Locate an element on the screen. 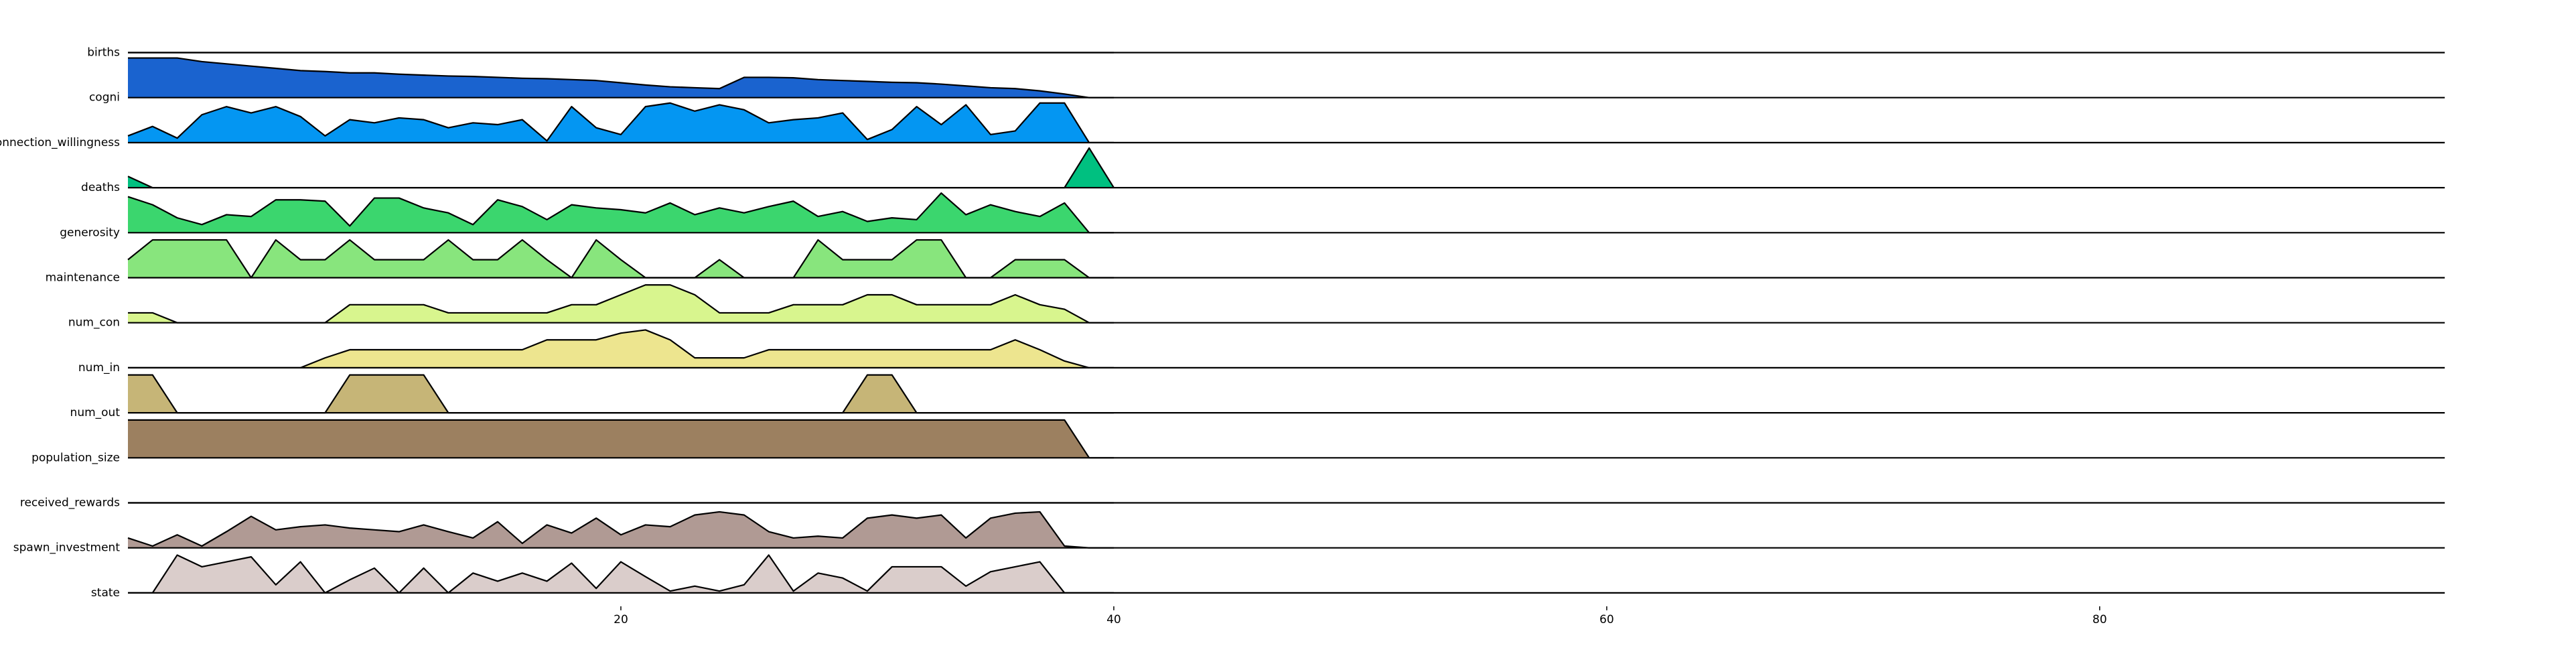 The width and height of the screenshot is (2576, 670). x-tick-label: 80 is located at coordinates (2099, 620).